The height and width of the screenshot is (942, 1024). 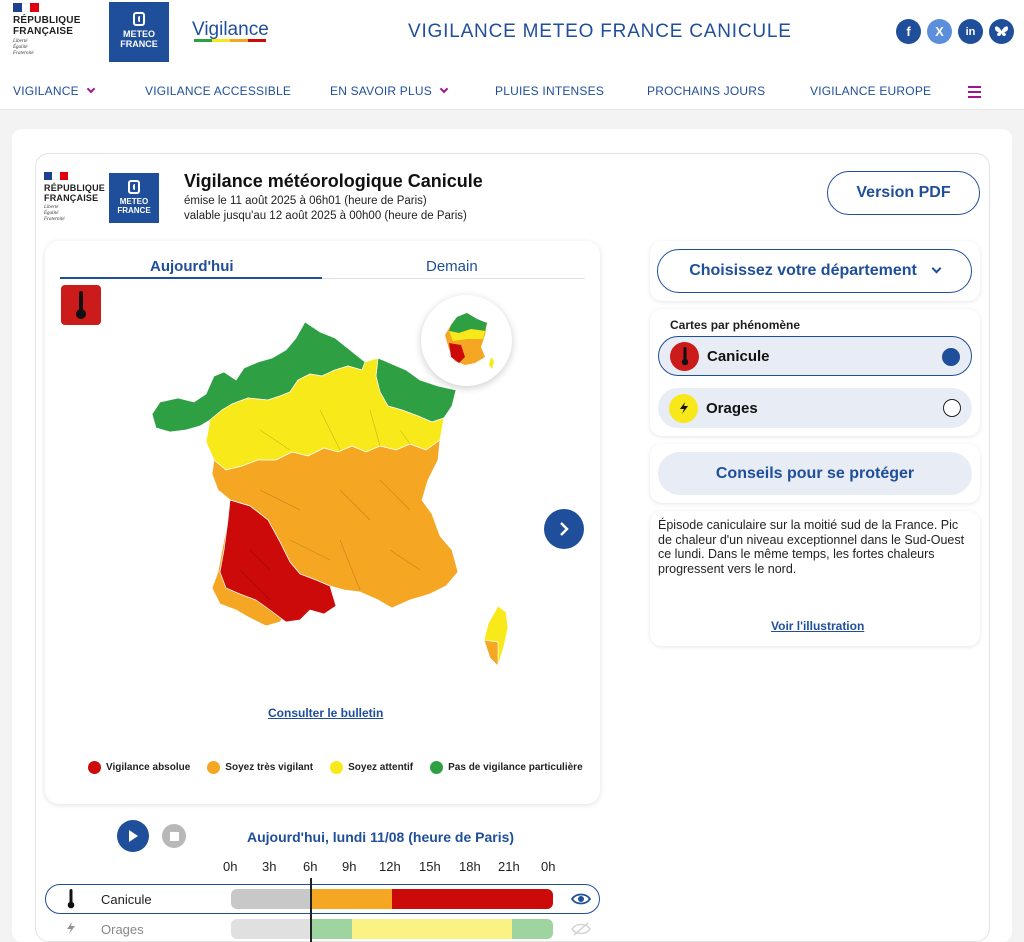 I want to click on social-links: f X in, so click(x=955, y=31).